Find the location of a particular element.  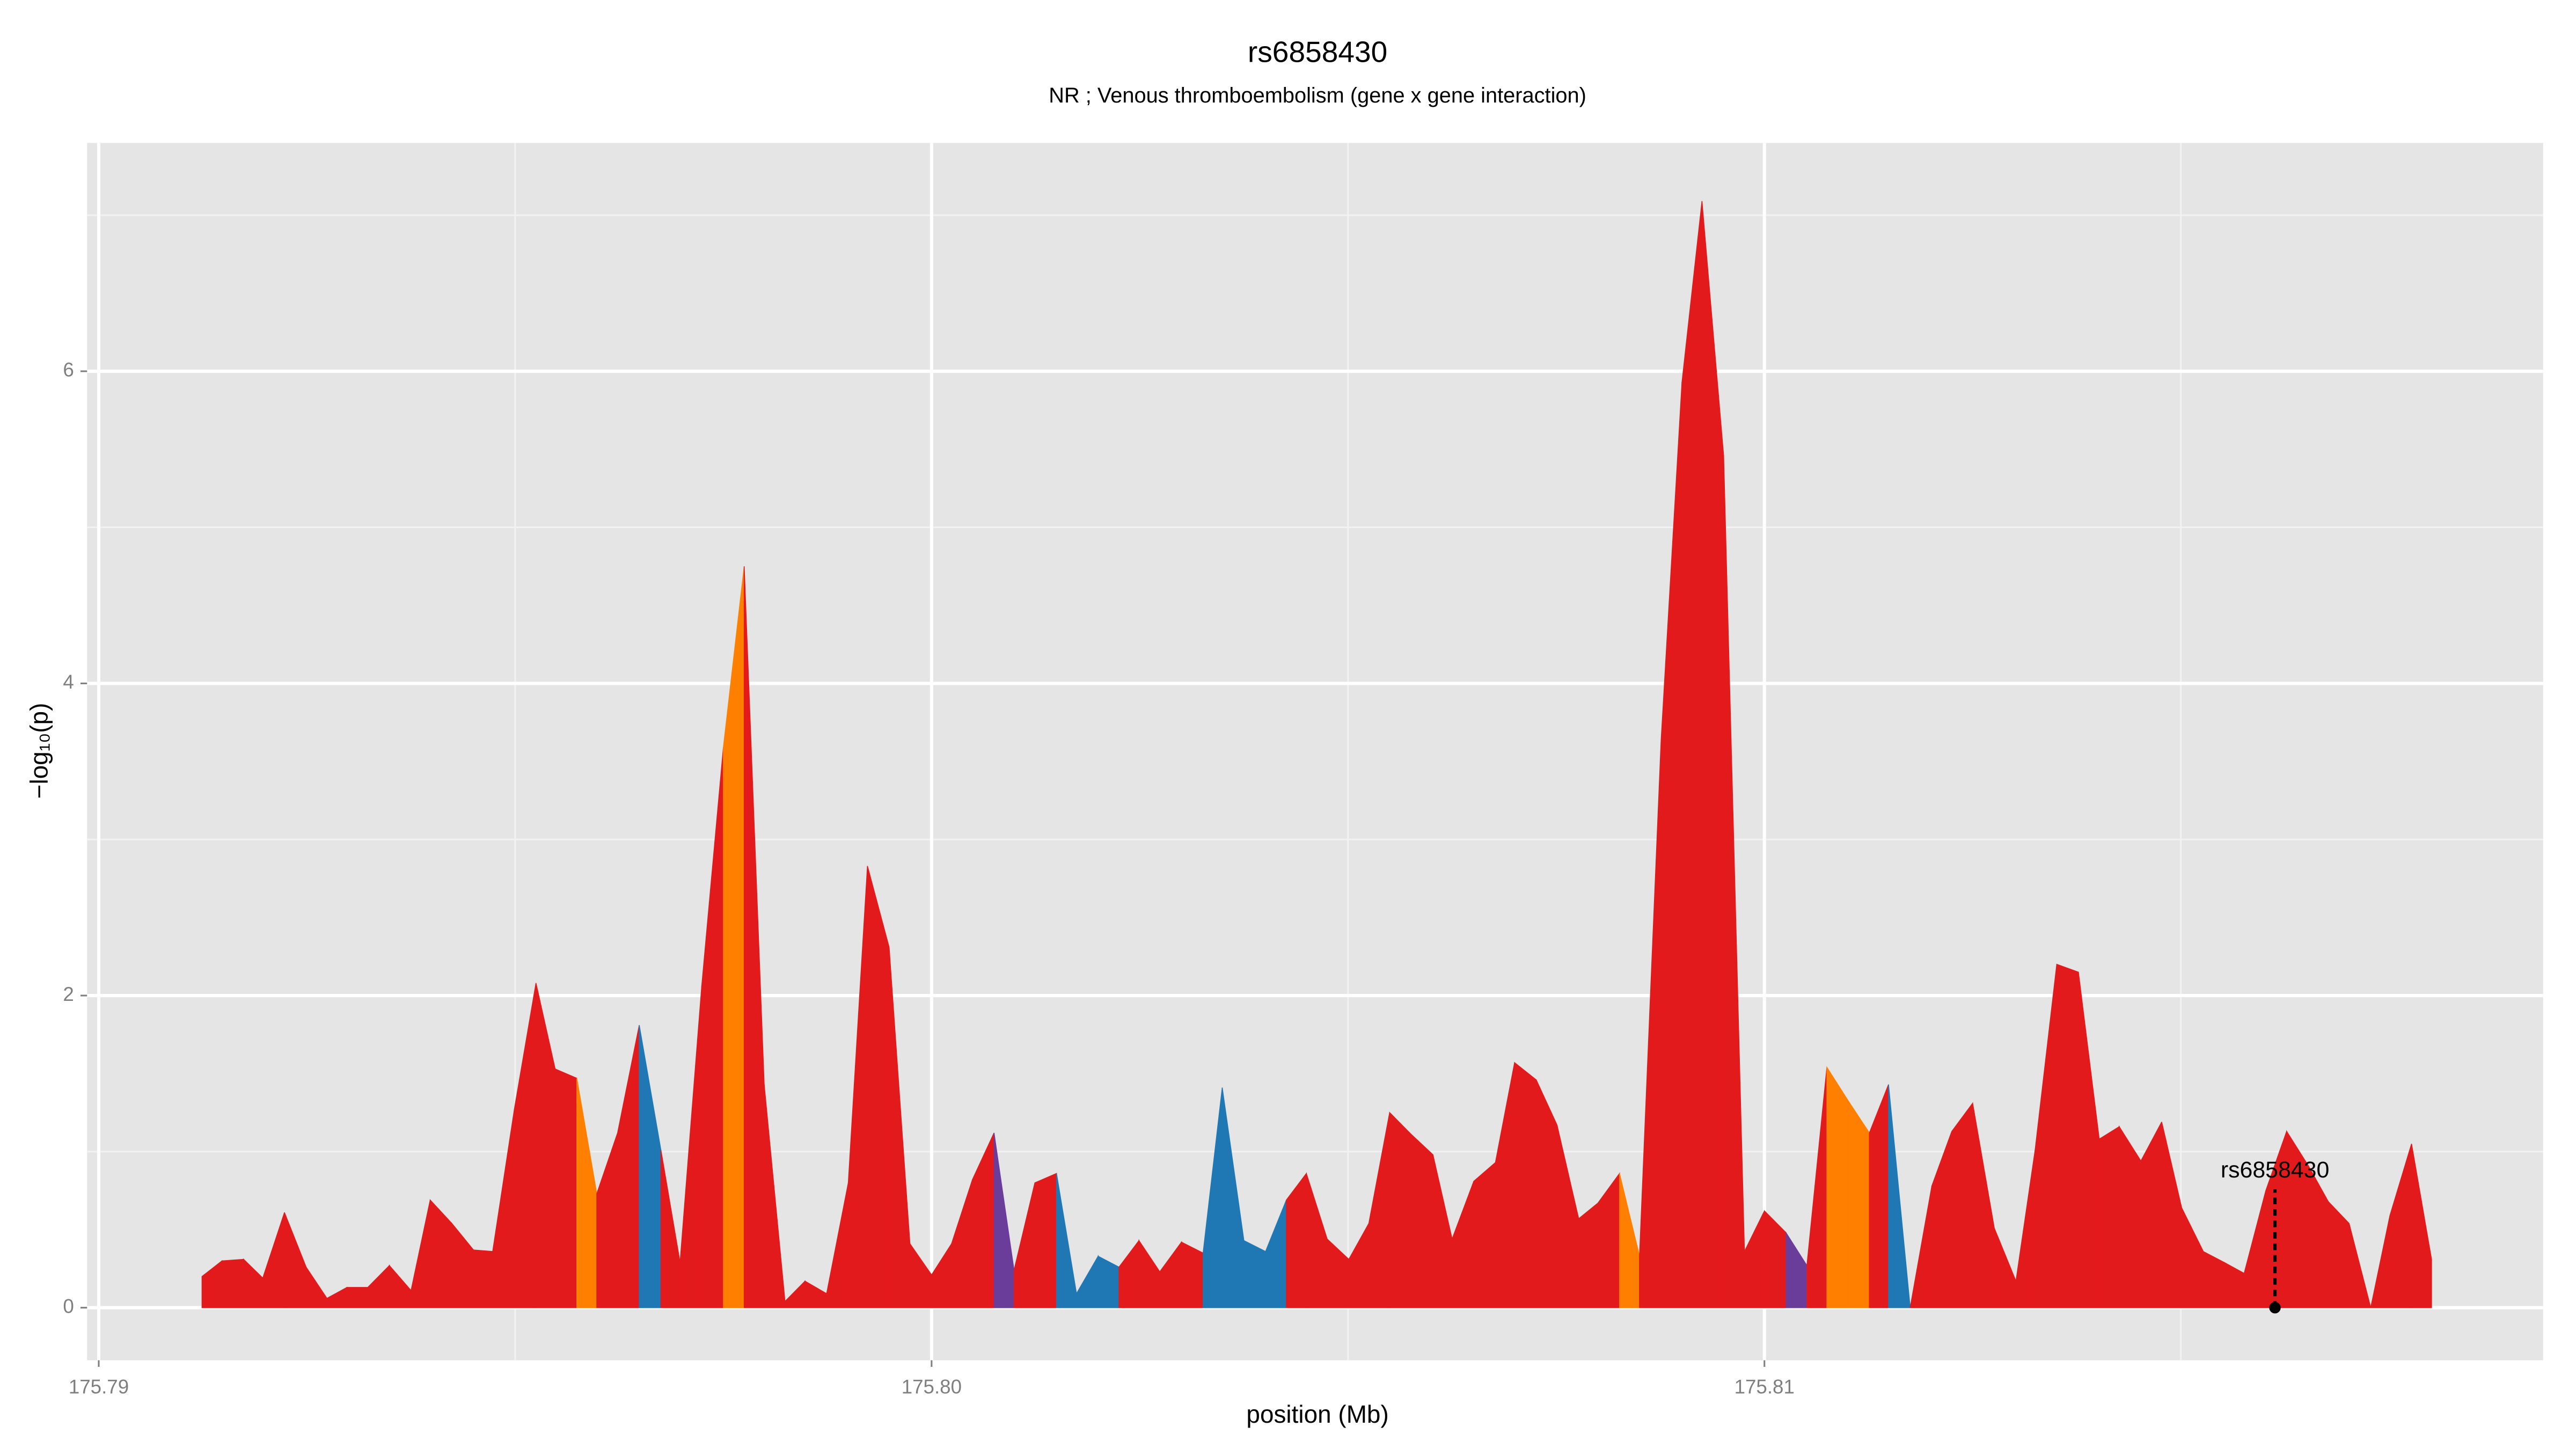

x-tick-label: 175.79 is located at coordinates (99, 1386).